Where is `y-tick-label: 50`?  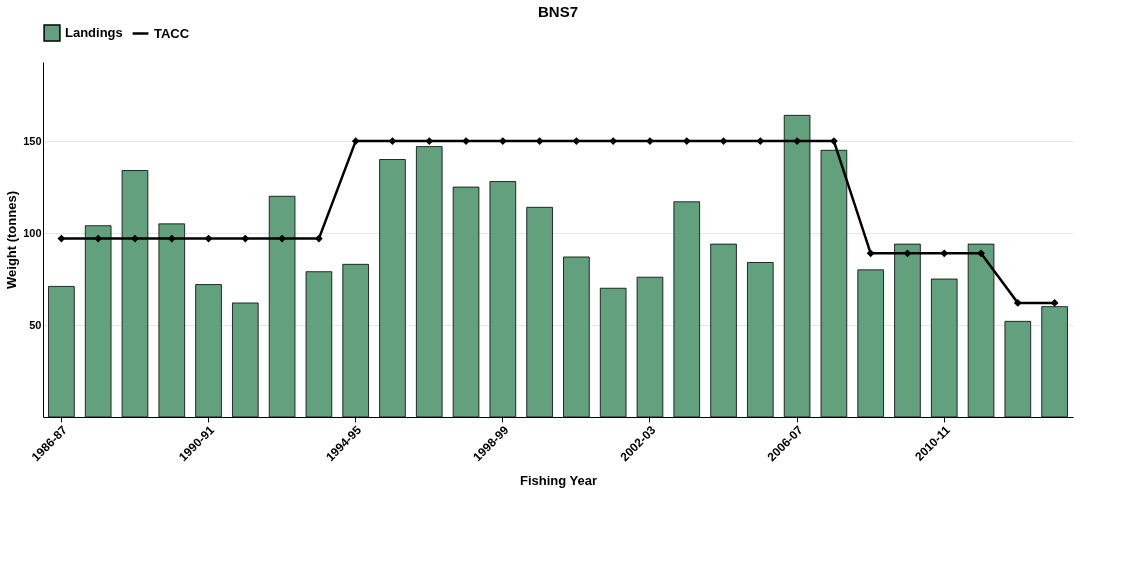 y-tick-label: 50 is located at coordinates (35, 324).